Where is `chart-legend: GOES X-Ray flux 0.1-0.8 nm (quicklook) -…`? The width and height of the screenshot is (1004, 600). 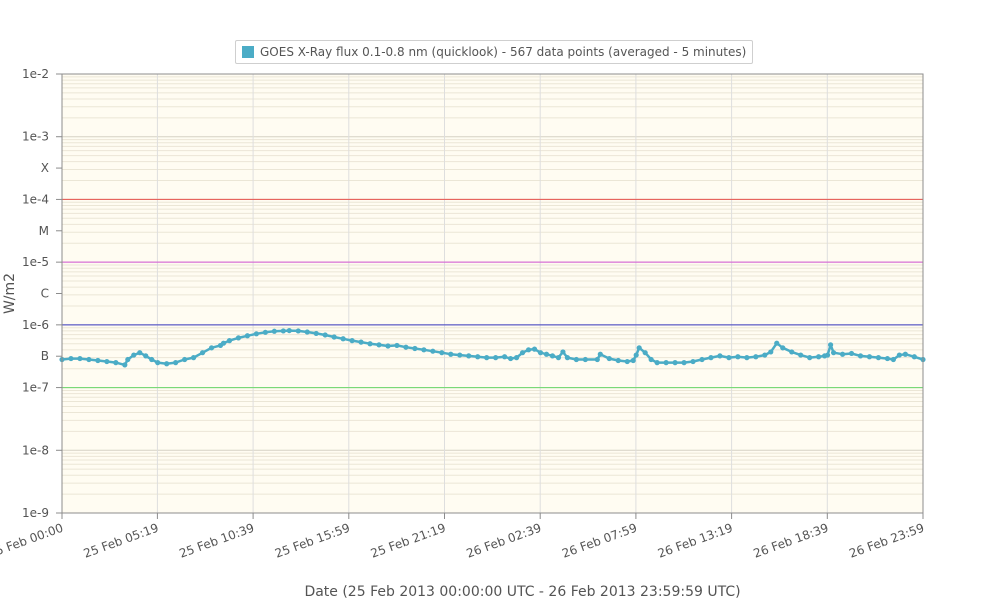
chart-legend: GOES X-Ray flux 0.1-0.8 nm (quicklook) -… is located at coordinates (494, 52).